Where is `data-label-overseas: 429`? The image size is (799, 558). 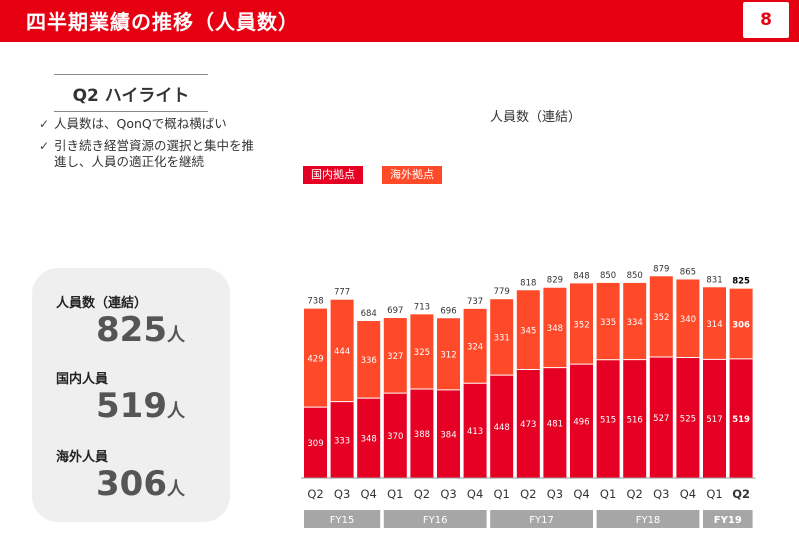 data-label-overseas: 429 is located at coordinates (315, 359).